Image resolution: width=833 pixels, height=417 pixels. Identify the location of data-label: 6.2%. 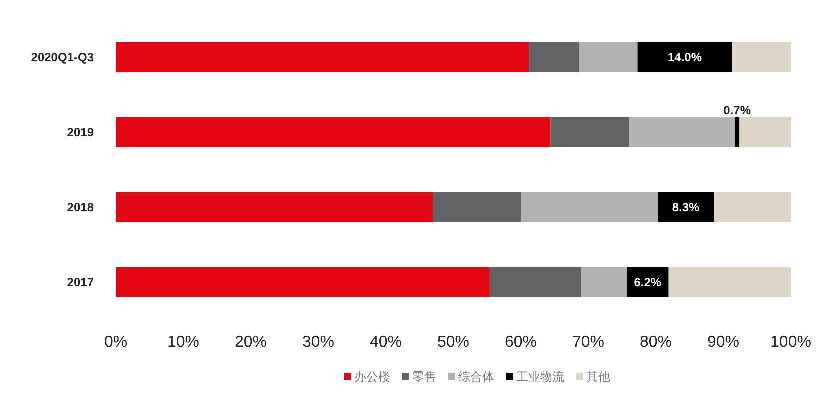
(648, 283).